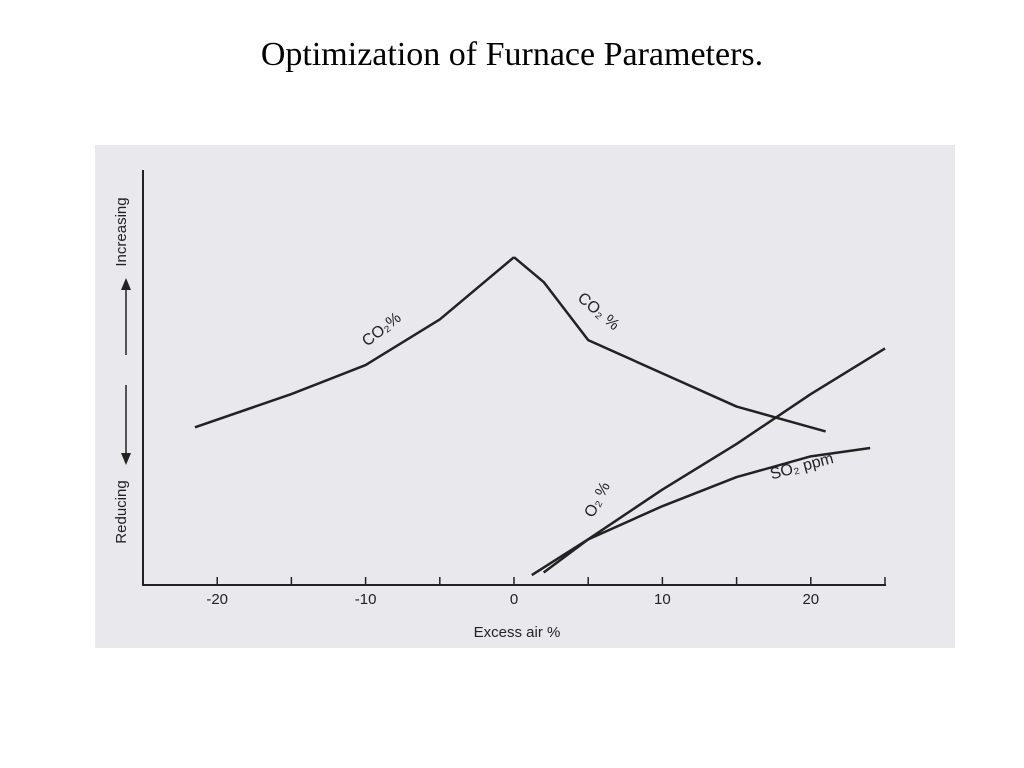 Image resolution: width=1024 pixels, height=768 pixels. What do you see at coordinates (217, 599) in the screenshot?
I see `x-tick-label: -20` at bounding box center [217, 599].